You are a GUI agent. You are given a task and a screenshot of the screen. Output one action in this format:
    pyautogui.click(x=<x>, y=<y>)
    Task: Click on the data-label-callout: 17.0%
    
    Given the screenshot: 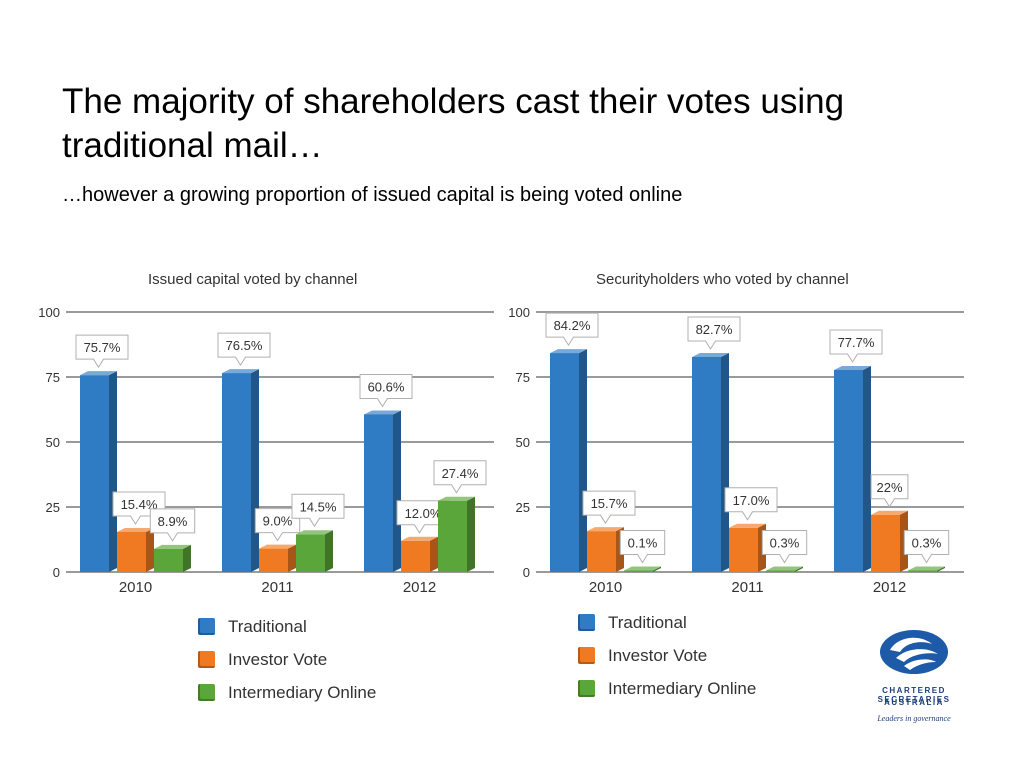 What is the action you would take?
    pyautogui.click(x=751, y=504)
    